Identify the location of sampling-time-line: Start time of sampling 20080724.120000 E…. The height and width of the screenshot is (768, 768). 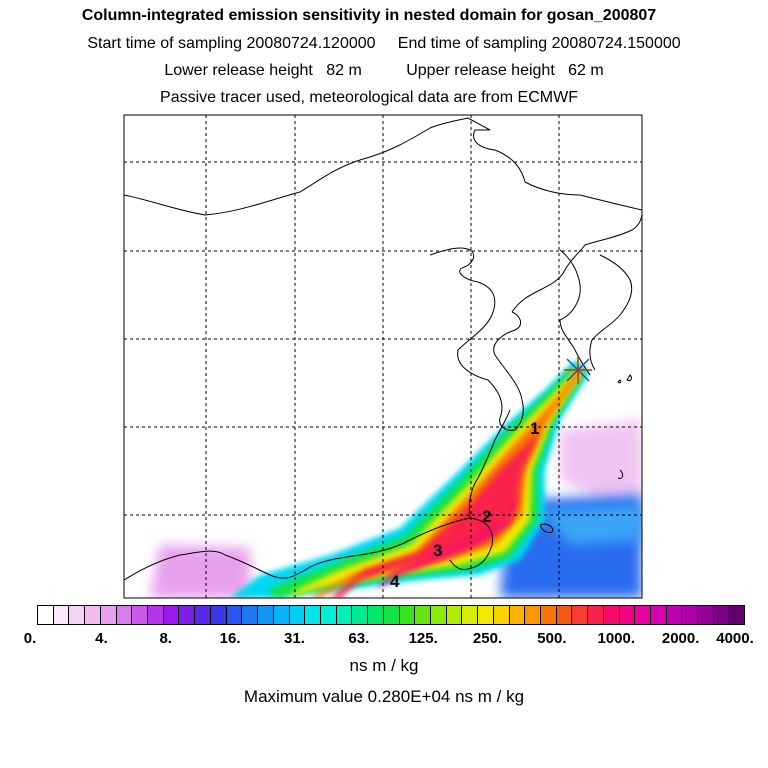
(384, 43).